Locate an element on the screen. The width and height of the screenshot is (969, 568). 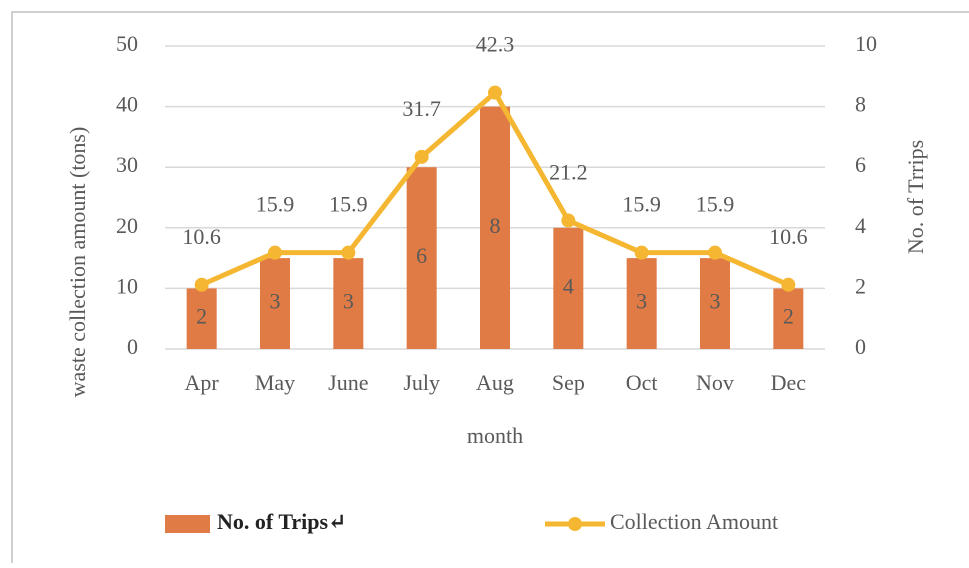
bar-value-label: 8 is located at coordinates (495, 225).